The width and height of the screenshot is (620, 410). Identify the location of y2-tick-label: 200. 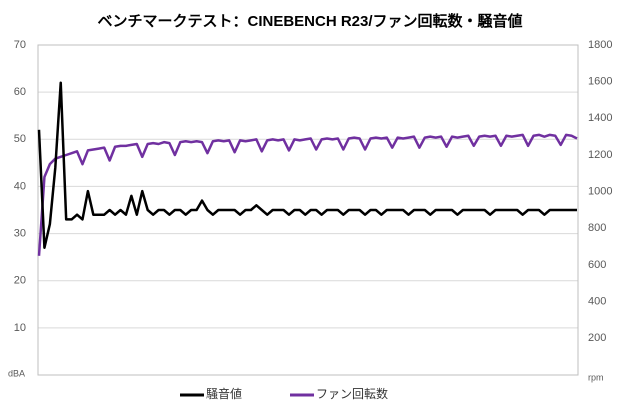
(597, 338).